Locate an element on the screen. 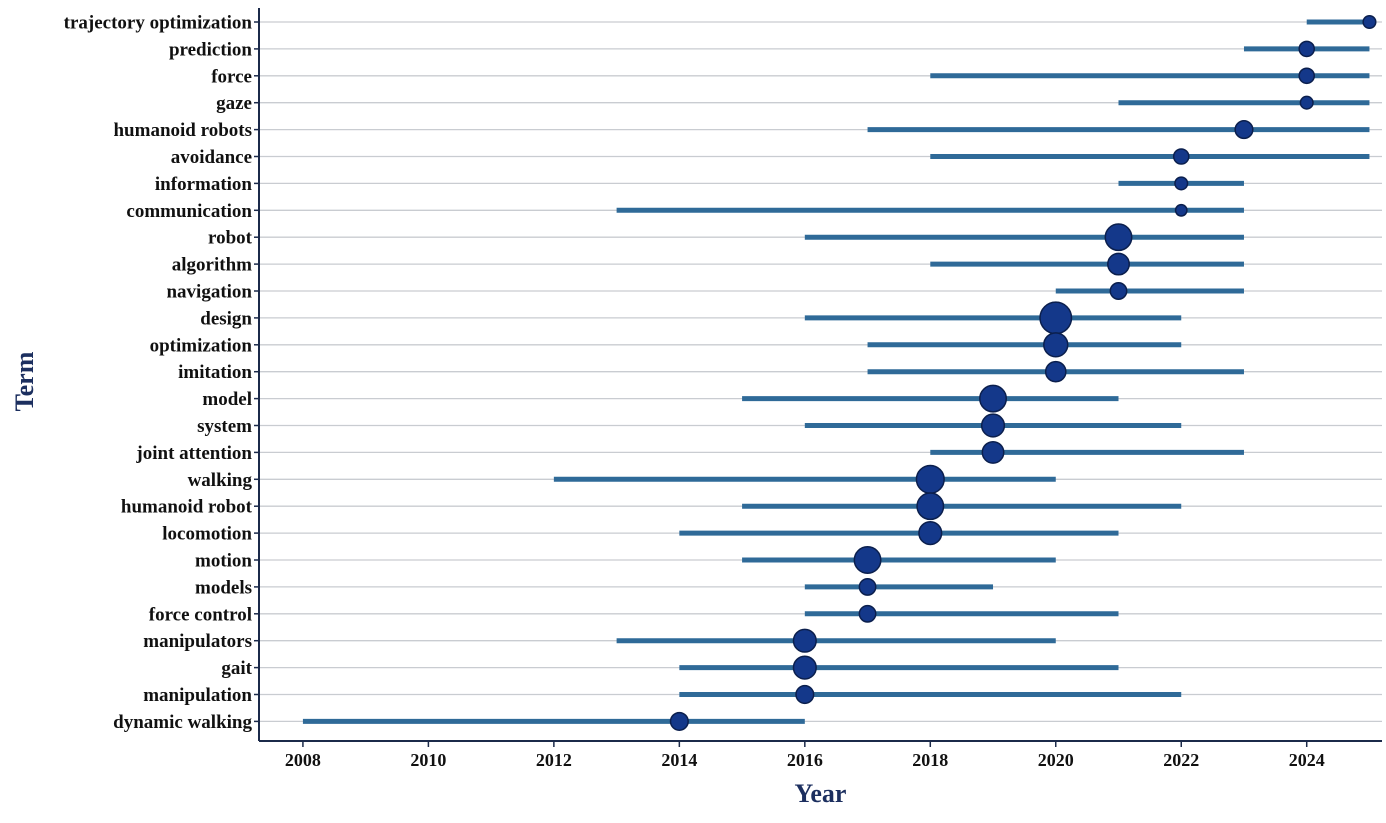 The height and width of the screenshot is (823, 1386). term-label-algorithm: algorithm is located at coordinates (212, 265).